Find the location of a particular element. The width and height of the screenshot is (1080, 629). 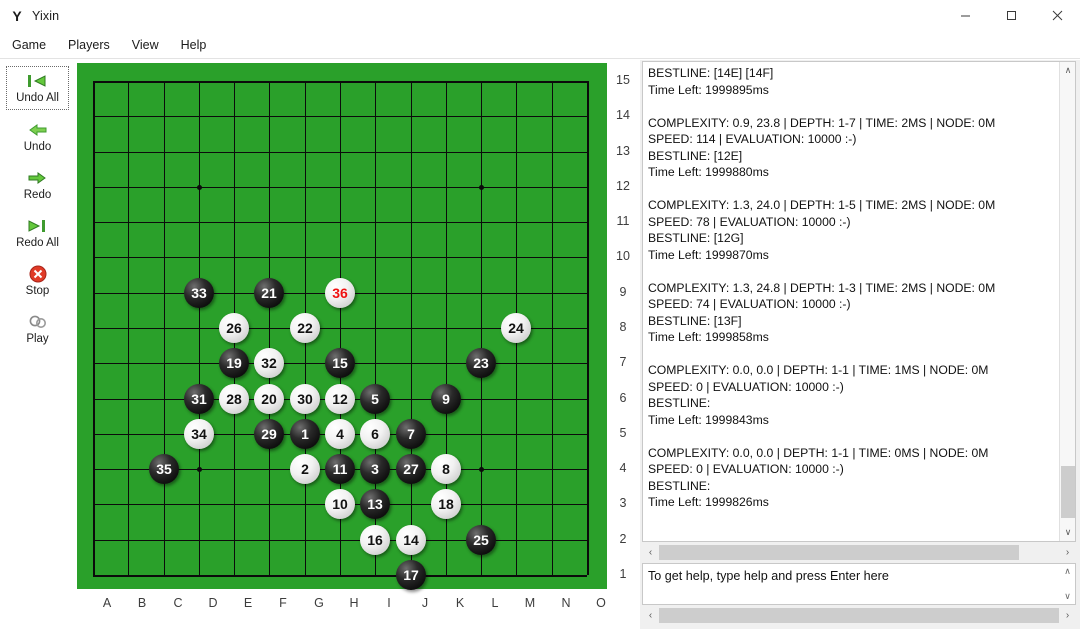

redo-icon is located at coordinates (37, 177).